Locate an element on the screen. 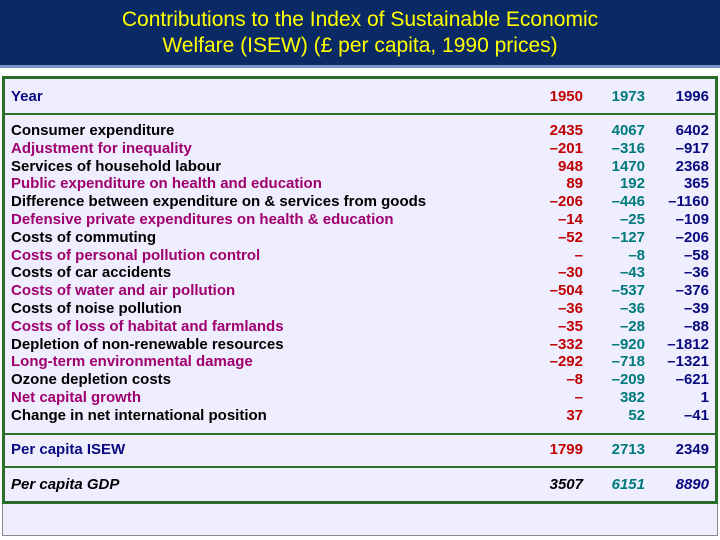 The image size is (720, 540). row-label: Costs of loss of habitat and farmlands is located at coordinates (147, 326).